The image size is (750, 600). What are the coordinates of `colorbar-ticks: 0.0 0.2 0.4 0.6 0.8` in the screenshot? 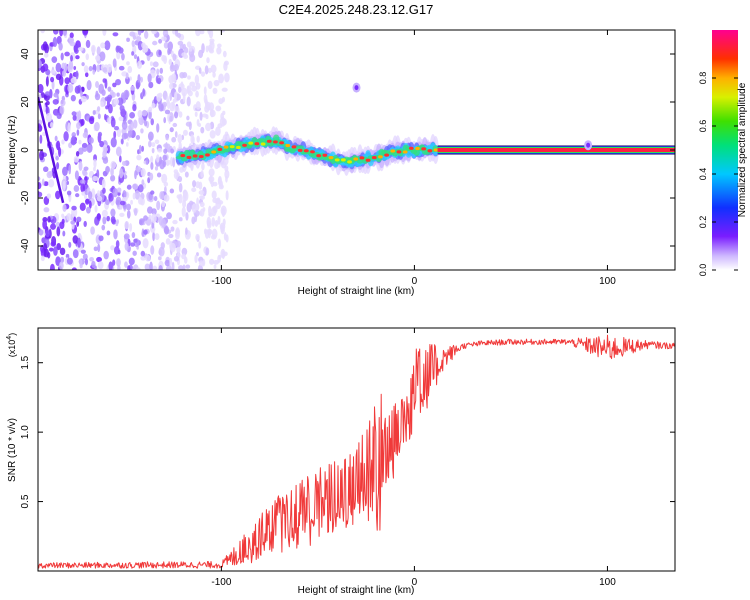 It's located at (718, 174).